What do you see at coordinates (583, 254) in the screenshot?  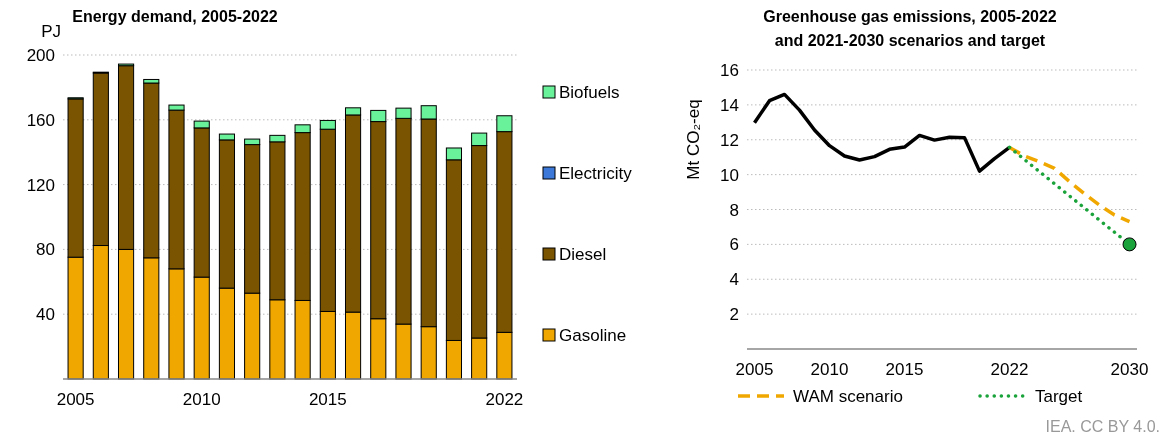 I see `legend-label: Diesel` at bounding box center [583, 254].